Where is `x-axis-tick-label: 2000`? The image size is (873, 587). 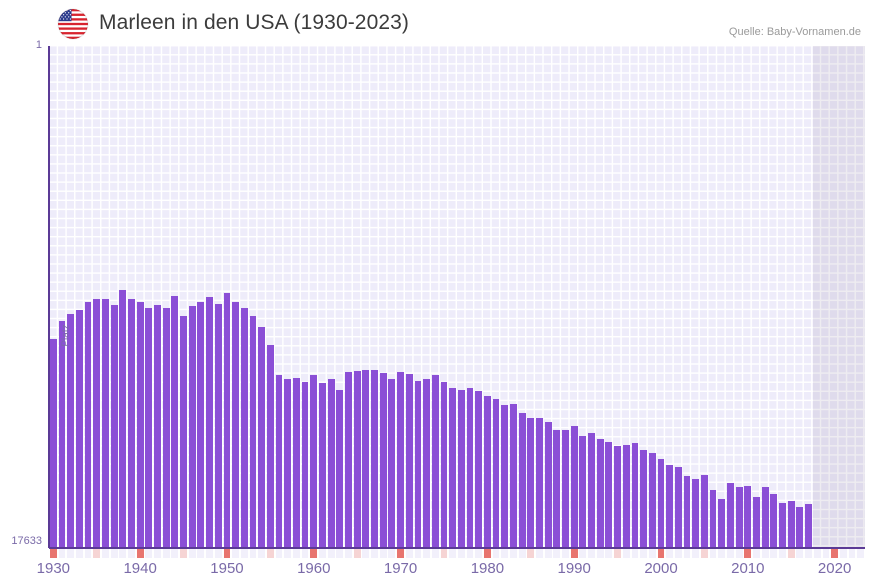
x-axis-tick-label: 2000 is located at coordinates (661, 568).